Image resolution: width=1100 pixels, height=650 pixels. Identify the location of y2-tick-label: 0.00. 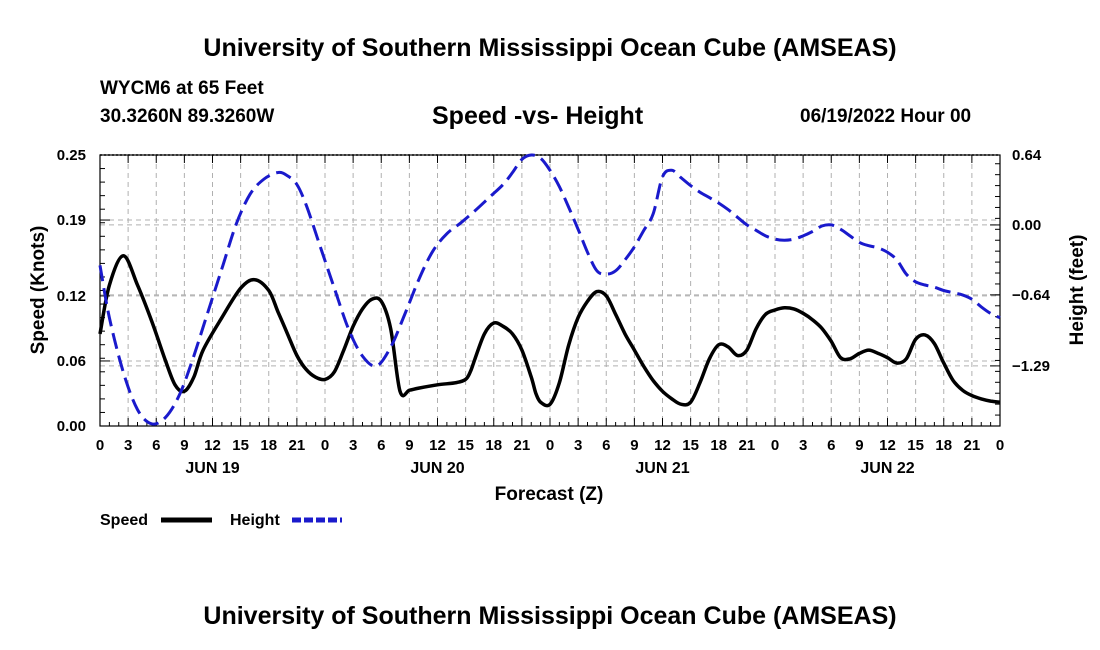
(1026, 225).